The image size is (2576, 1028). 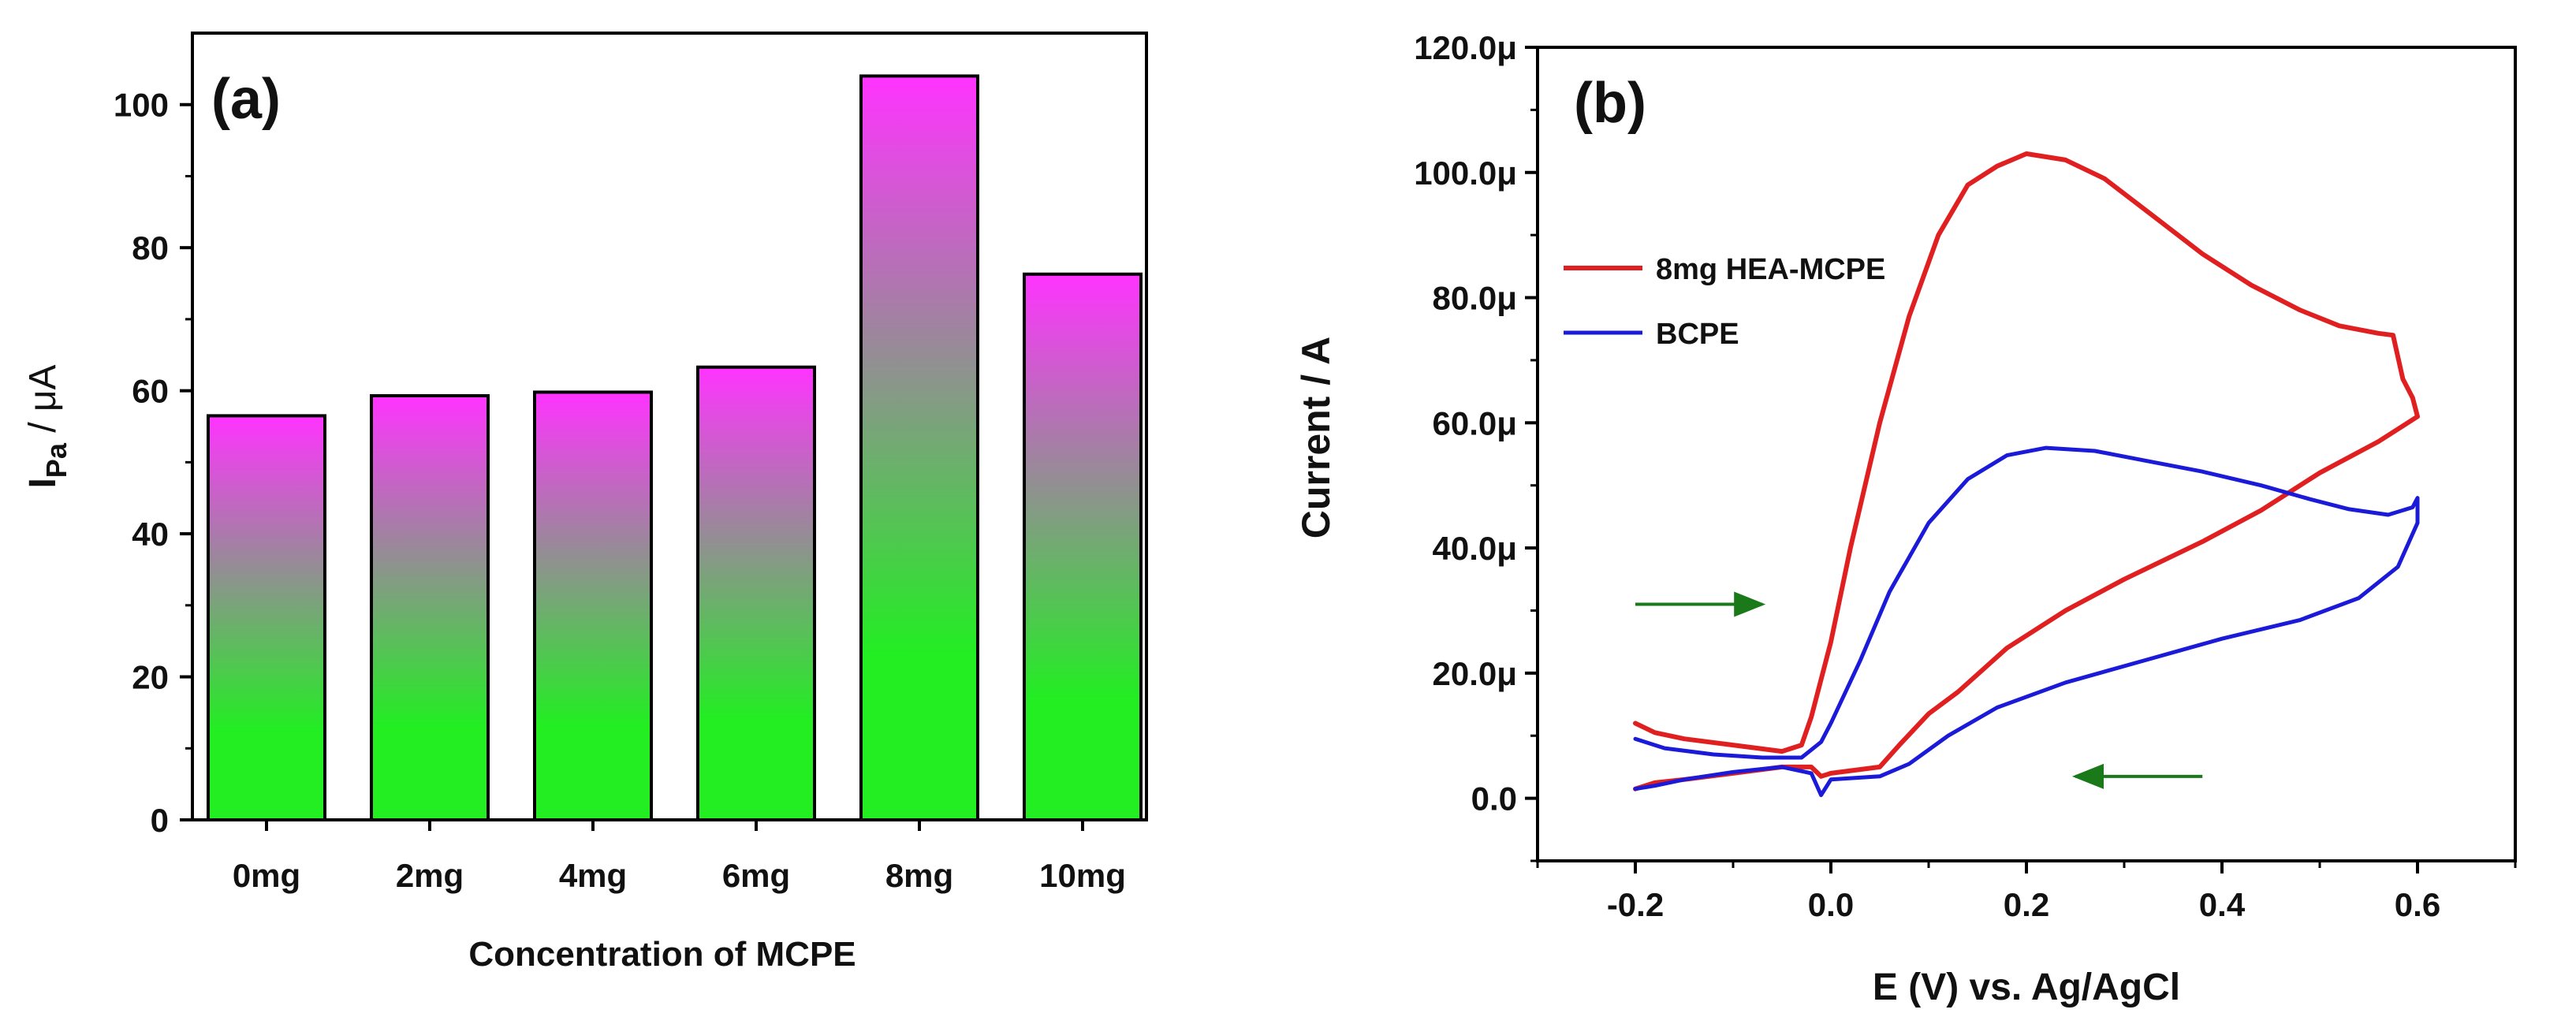 What do you see at coordinates (1083, 546) in the screenshot?
I see `bar-10mg` at bounding box center [1083, 546].